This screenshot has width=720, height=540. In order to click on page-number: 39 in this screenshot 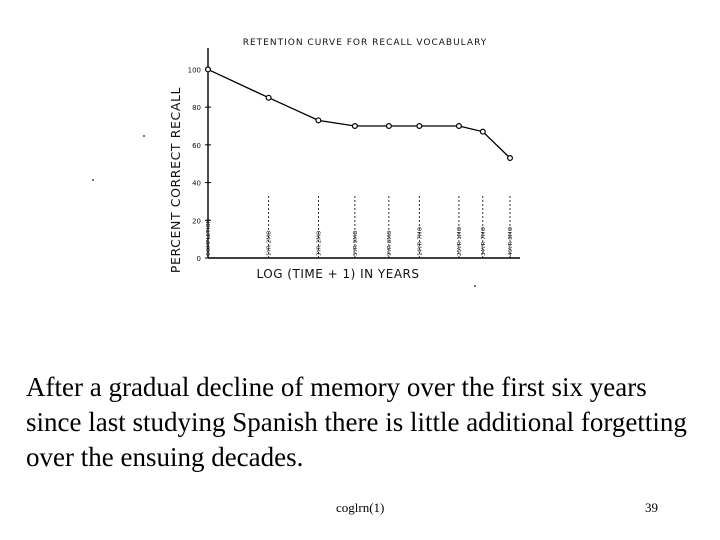, I will do `click(651, 507)`.